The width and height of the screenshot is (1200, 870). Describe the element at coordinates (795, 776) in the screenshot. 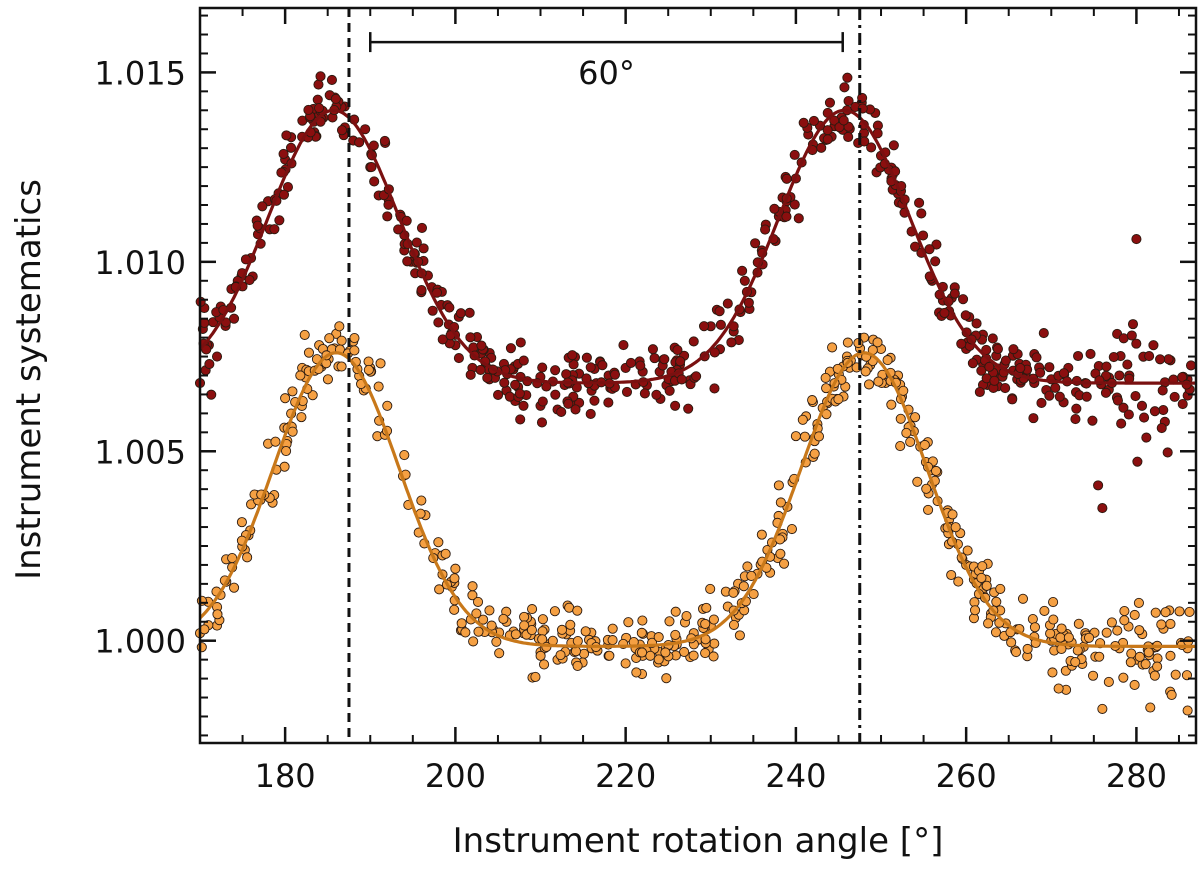

I see `x-tick-label: 240` at that location.